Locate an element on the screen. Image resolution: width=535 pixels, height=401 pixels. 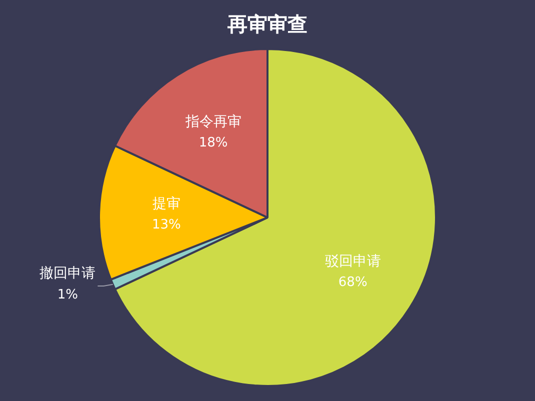
data-label: 18% is located at coordinates (213, 143).